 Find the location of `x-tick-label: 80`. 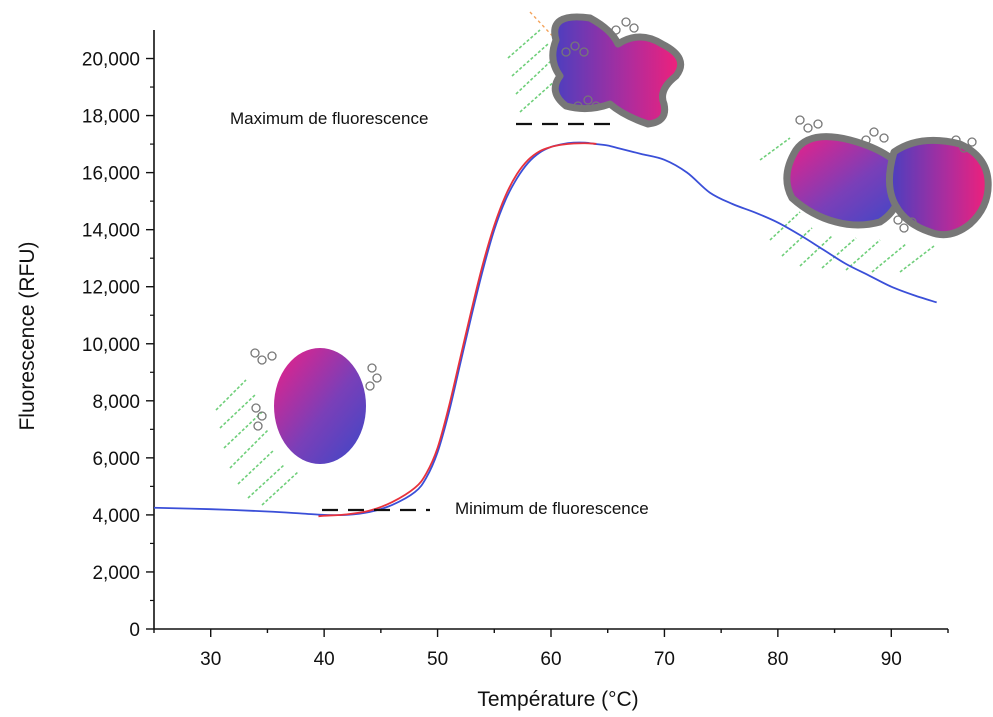

x-tick-label: 80 is located at coordinates (777, 659).